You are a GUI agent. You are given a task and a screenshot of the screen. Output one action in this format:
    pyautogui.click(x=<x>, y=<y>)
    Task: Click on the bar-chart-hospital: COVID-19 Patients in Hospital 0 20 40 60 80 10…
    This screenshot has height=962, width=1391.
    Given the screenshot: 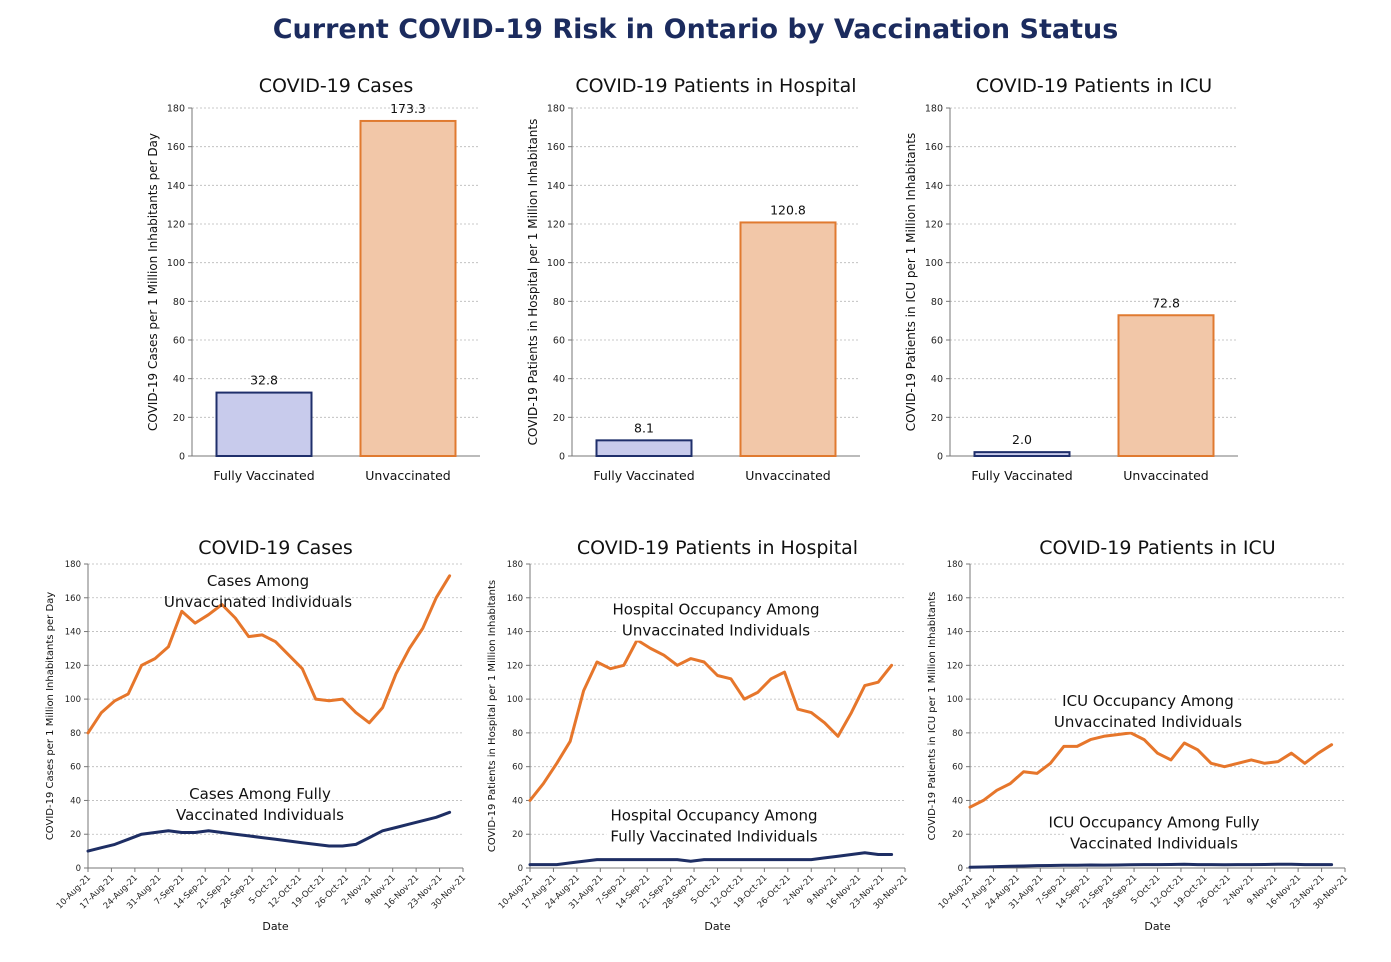 What is the action you would take?
    pyautogui.click(x=693, y=279)
    